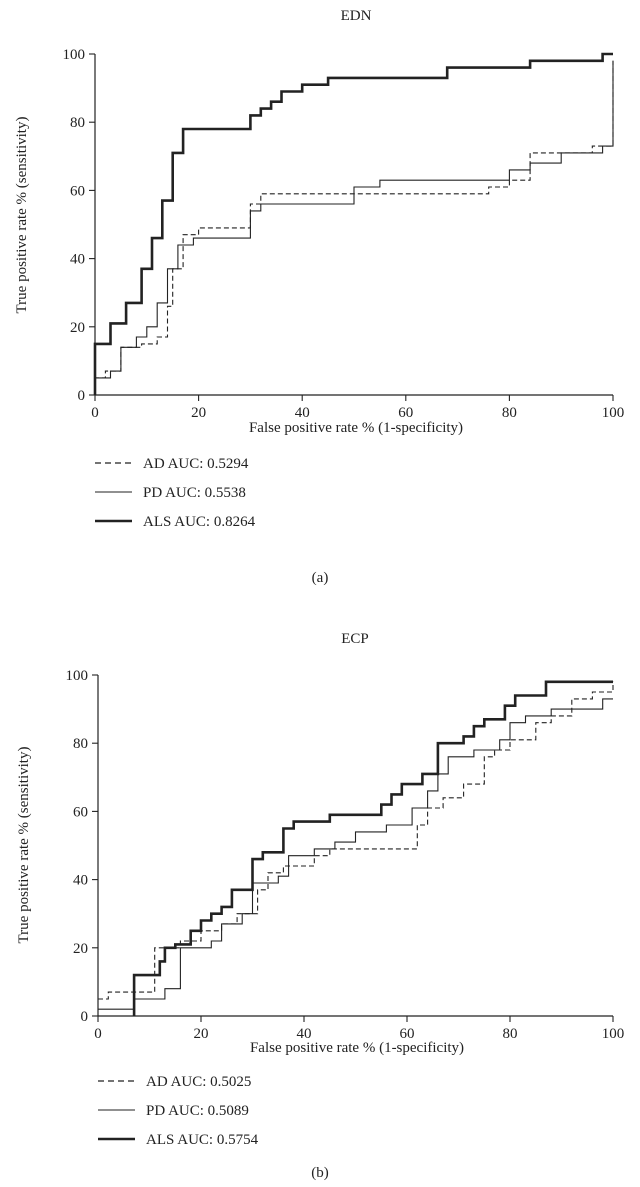 Image resolution: width=640 pixels, height=1187 pixels. I want to click on legend-label-pd-ecp: PD AUC: 0.5089, so click(197, 1111).